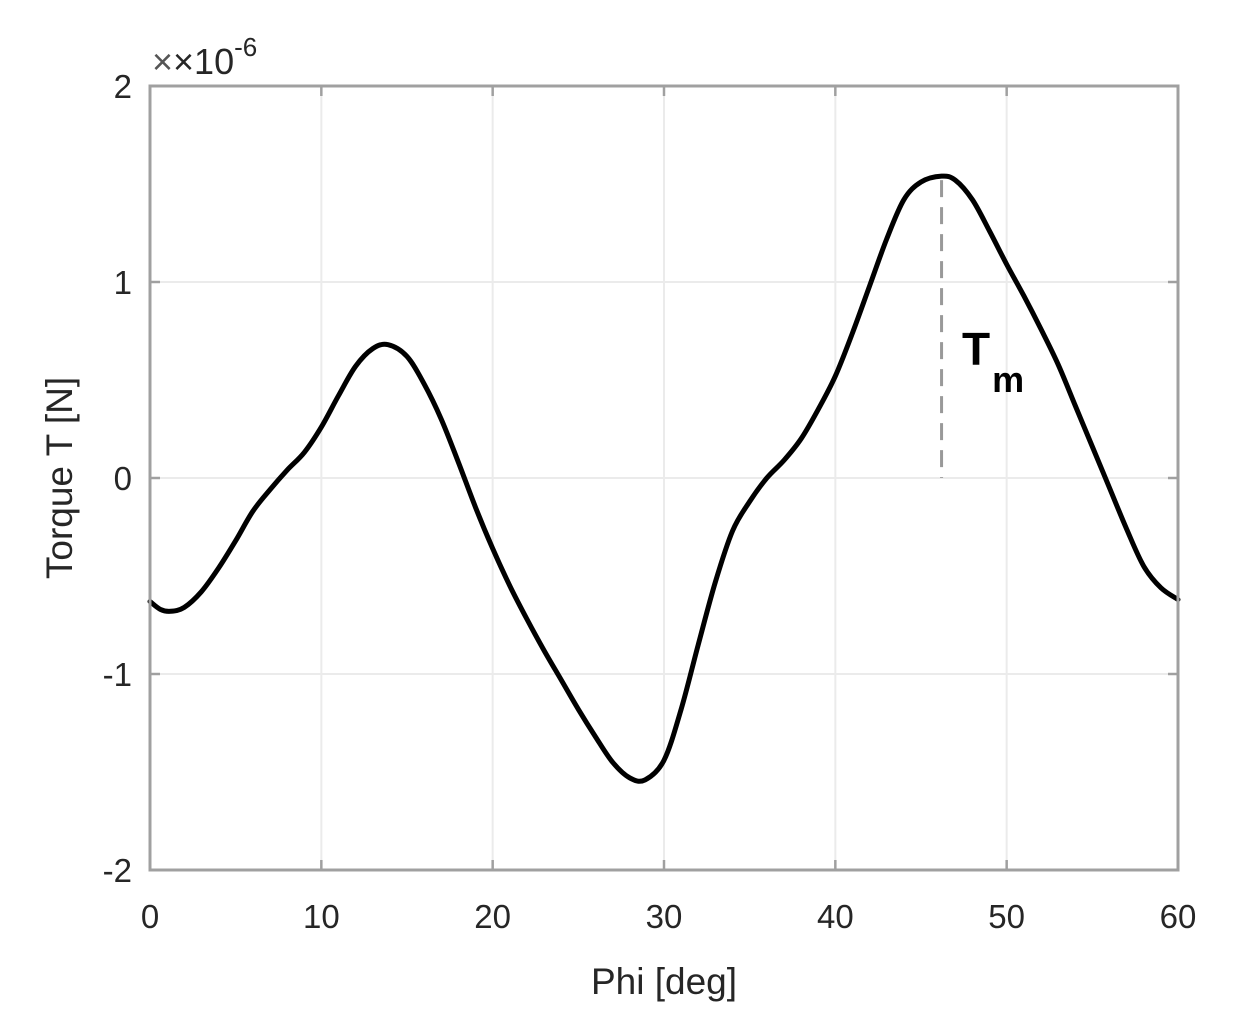  What do you see at coordinates (203, 61) in the screenshot?
I see `exponent-base: ×10` at bounding box center [203, 61].